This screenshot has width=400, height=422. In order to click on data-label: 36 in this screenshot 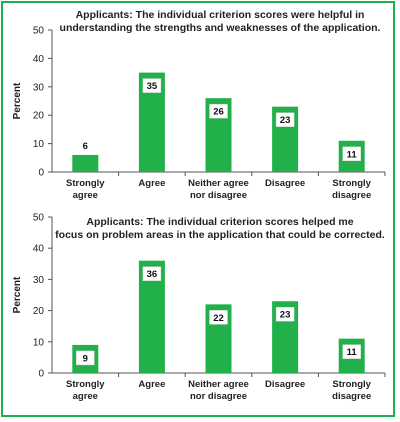, I will do `click(152, 274)`.